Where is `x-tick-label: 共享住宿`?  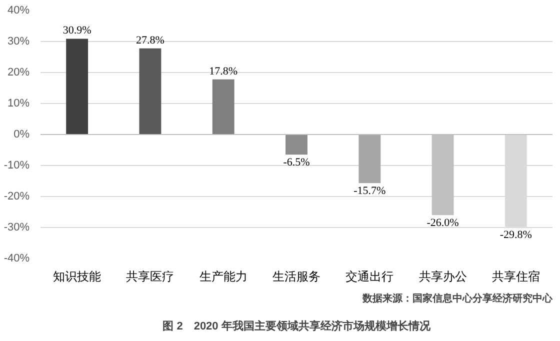
x-tick-label: 共享住宿 is located at coordinates (516, 277).